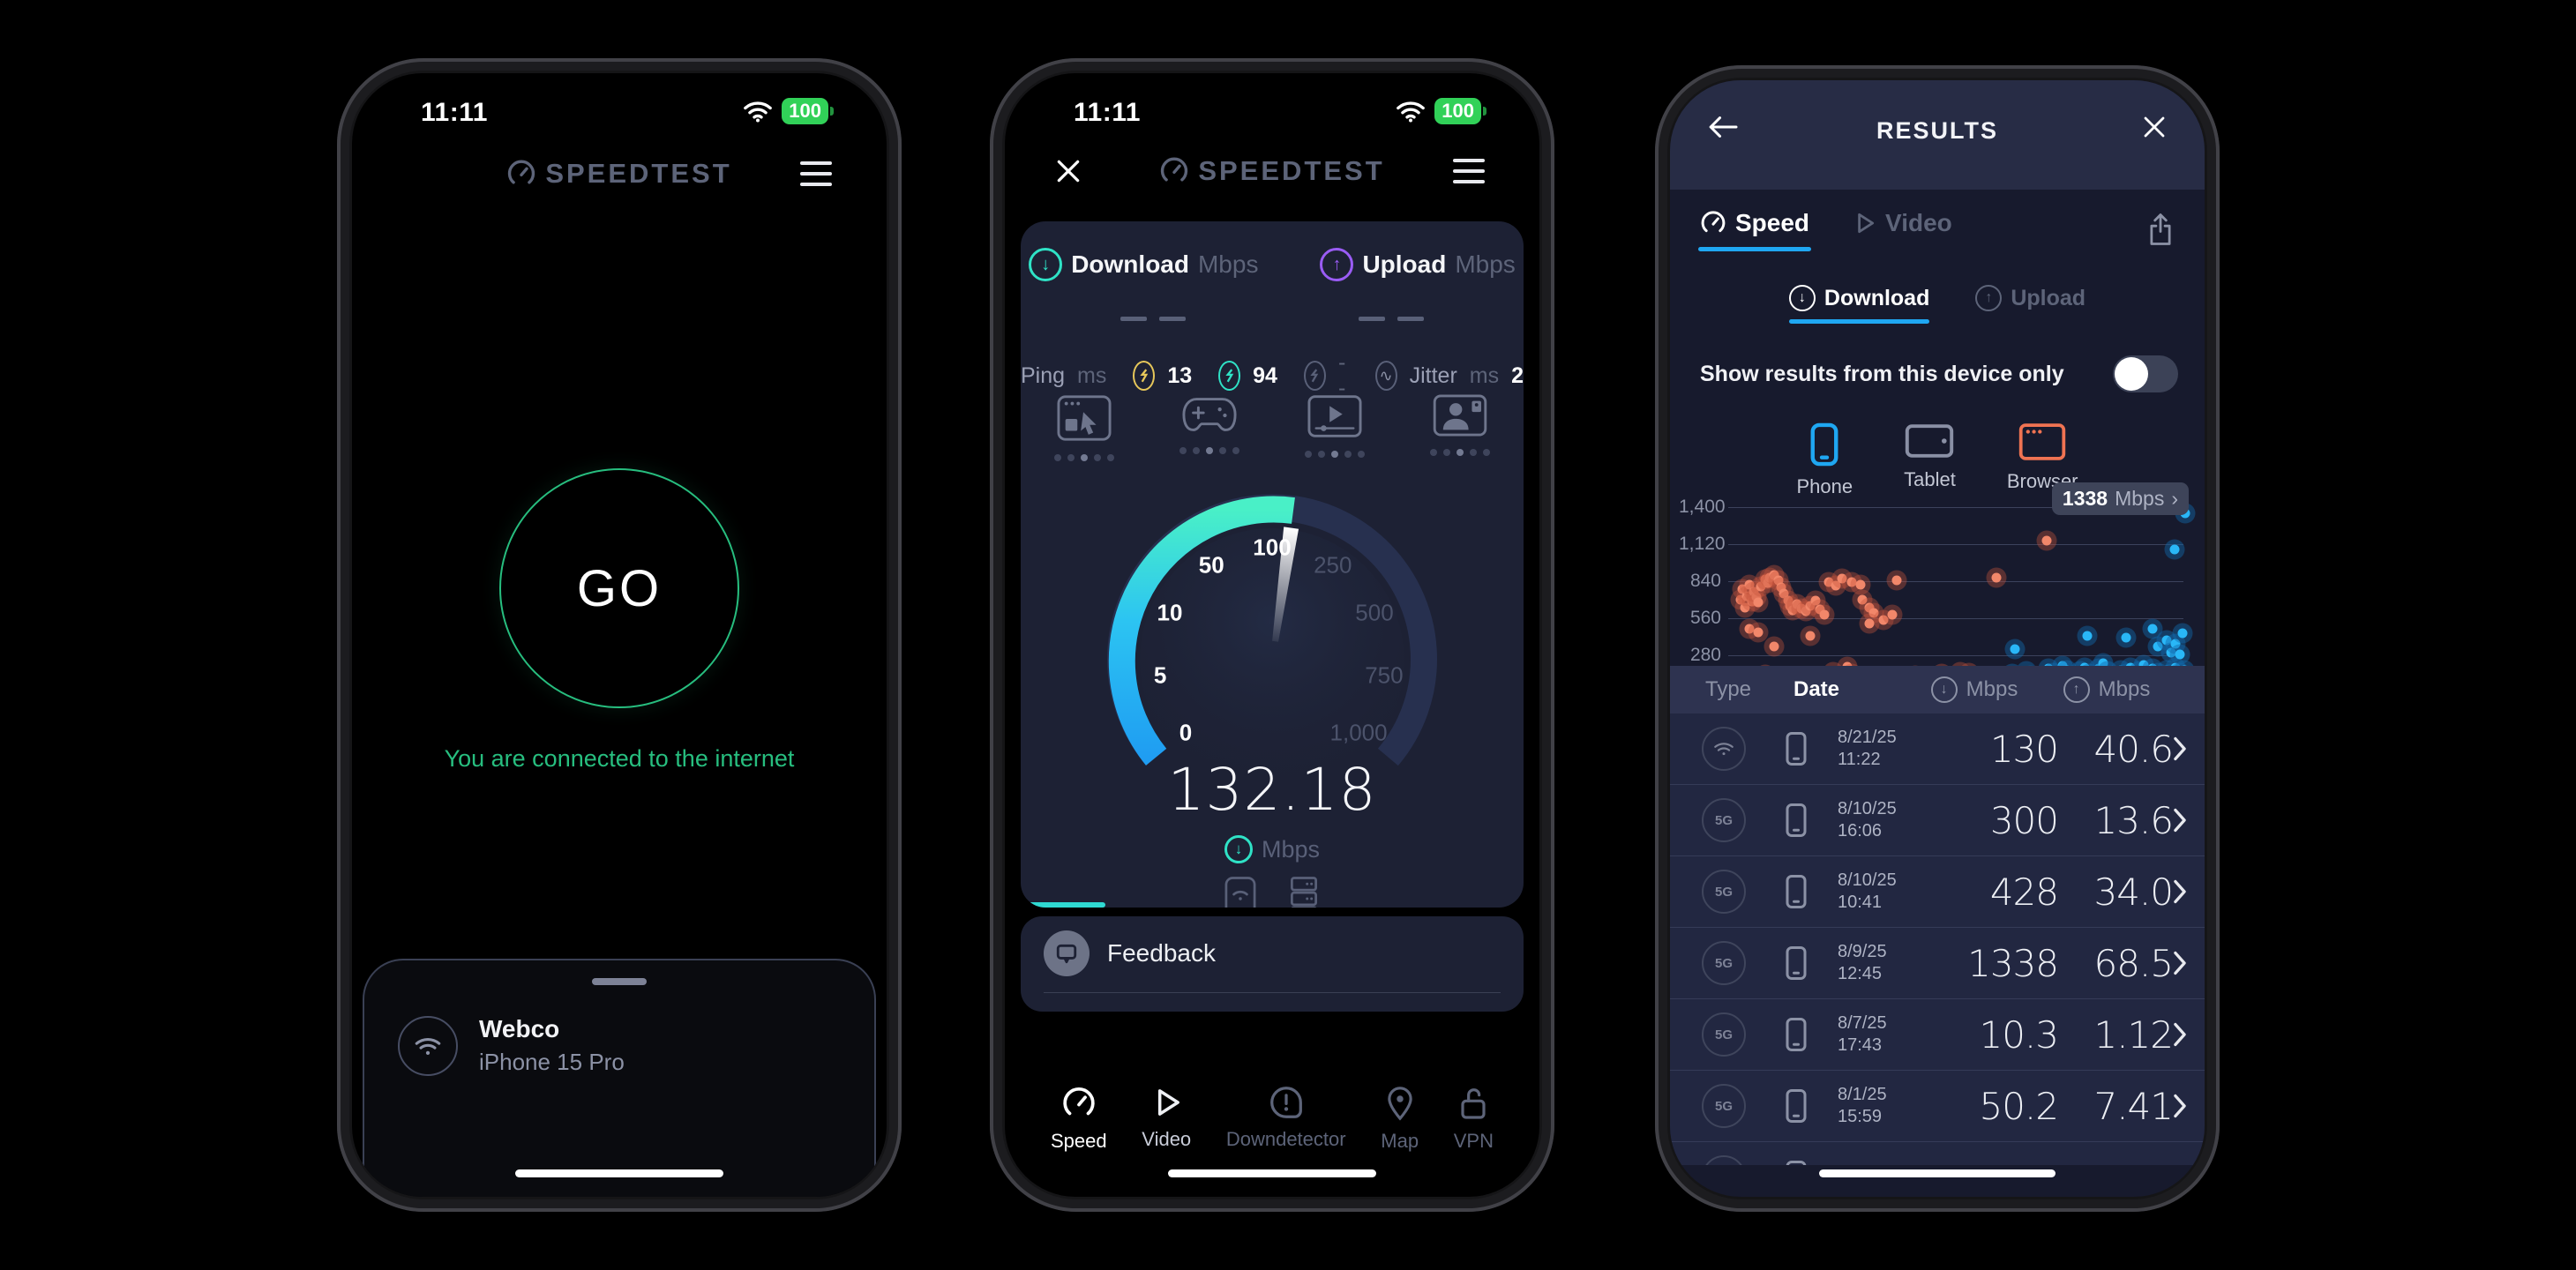  Describe the element at coordinates (552, 1062) in the screenshot. I see `device-name: iPhone 15 Pro` at that location.